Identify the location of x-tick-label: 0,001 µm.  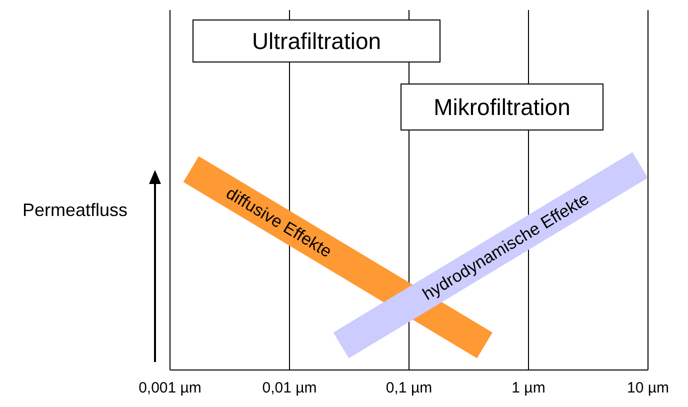
(170, 388).